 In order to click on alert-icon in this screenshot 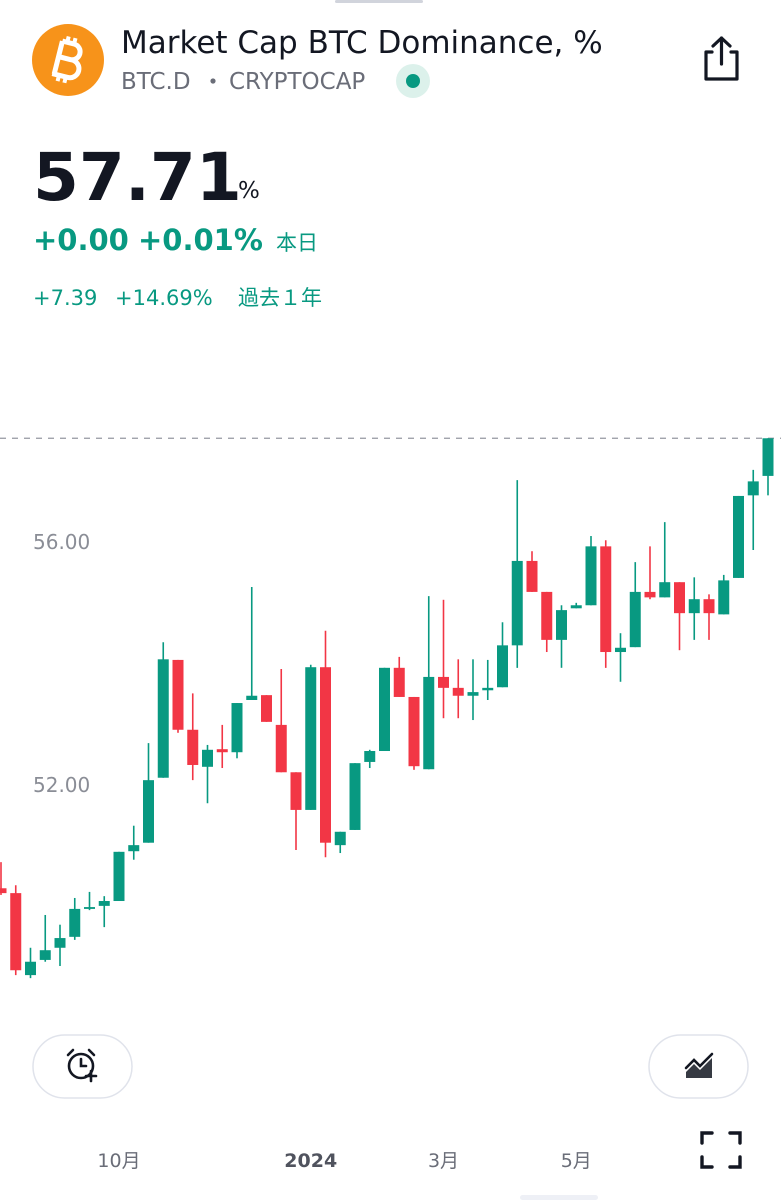, I will do `click(82, 1065)`.